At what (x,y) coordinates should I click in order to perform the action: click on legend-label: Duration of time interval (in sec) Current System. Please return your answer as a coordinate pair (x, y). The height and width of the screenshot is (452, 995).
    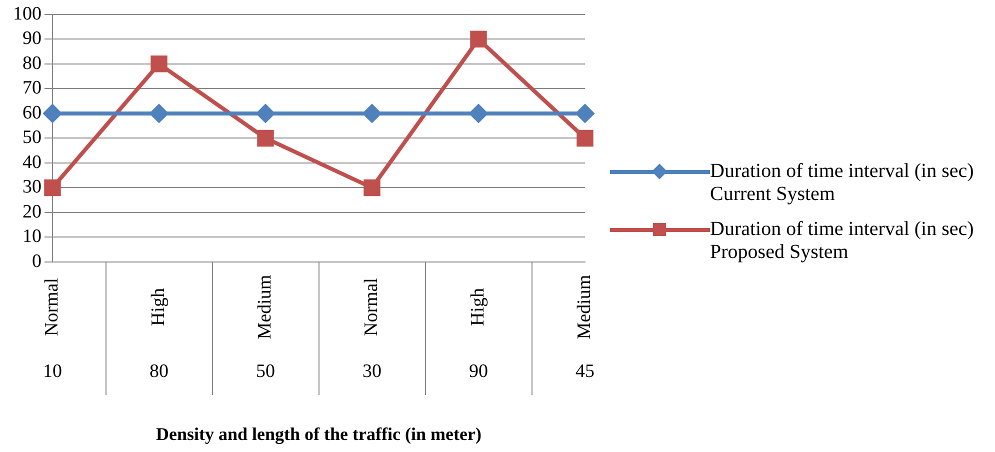
    Looking at the image, I should click on (842, 183).